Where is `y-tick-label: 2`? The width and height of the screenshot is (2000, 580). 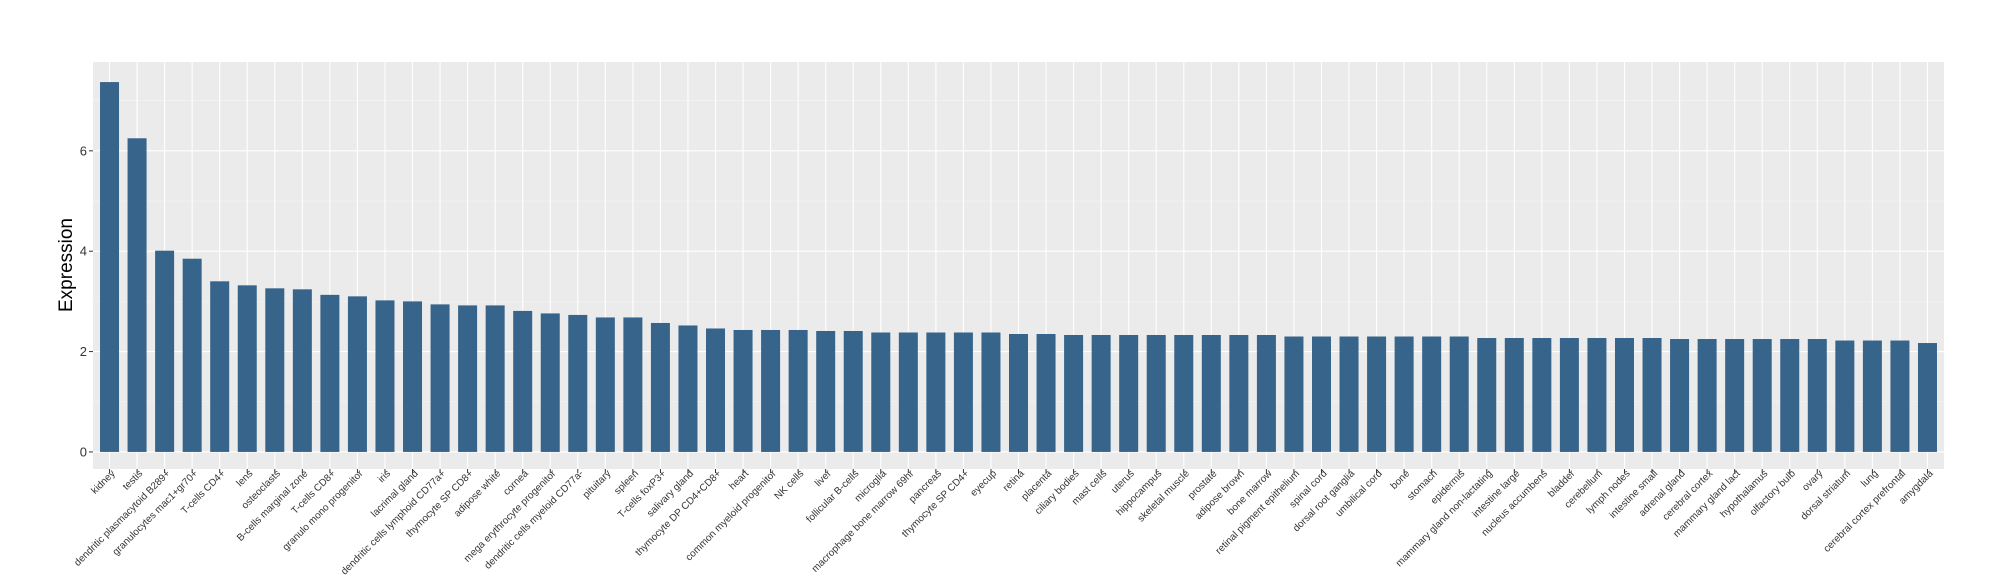
y-tick-label: 2 is located at coordinates (83, 351).